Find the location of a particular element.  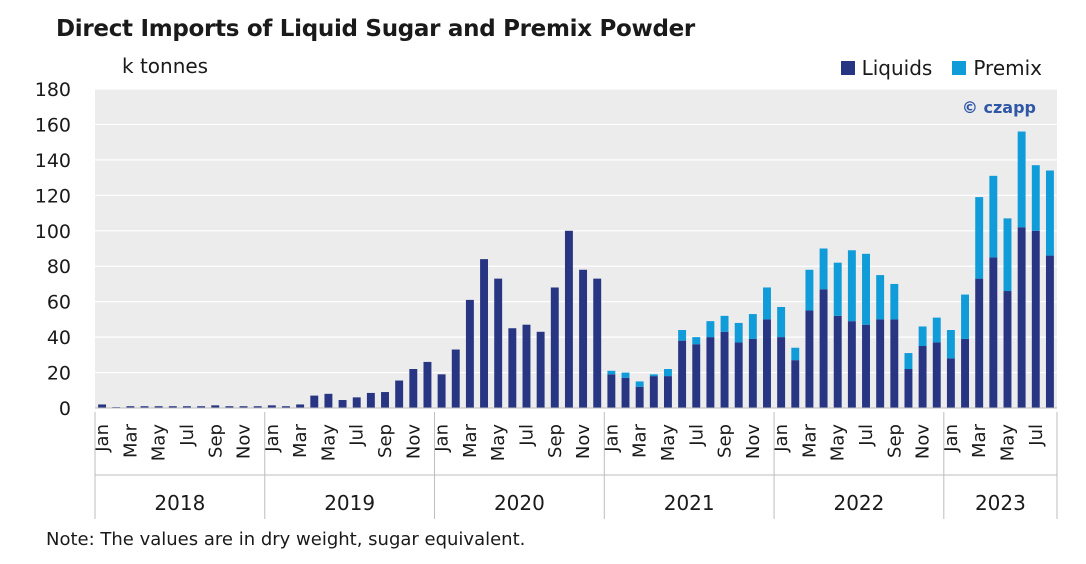

y-tick-label: 20 is located at coordinates (59, 374).